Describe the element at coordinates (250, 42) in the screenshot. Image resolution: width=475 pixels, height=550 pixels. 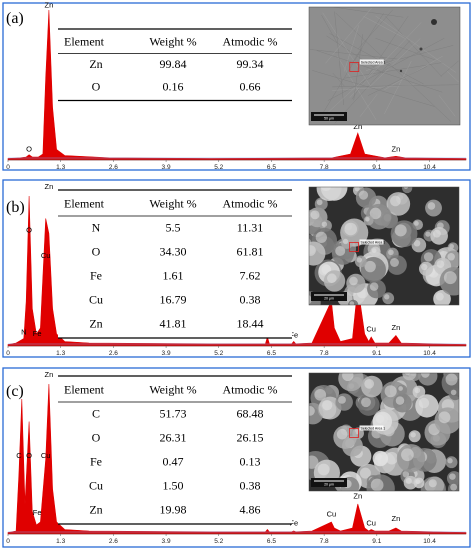
I see `table-header-cell: Atmodic %` at that location.